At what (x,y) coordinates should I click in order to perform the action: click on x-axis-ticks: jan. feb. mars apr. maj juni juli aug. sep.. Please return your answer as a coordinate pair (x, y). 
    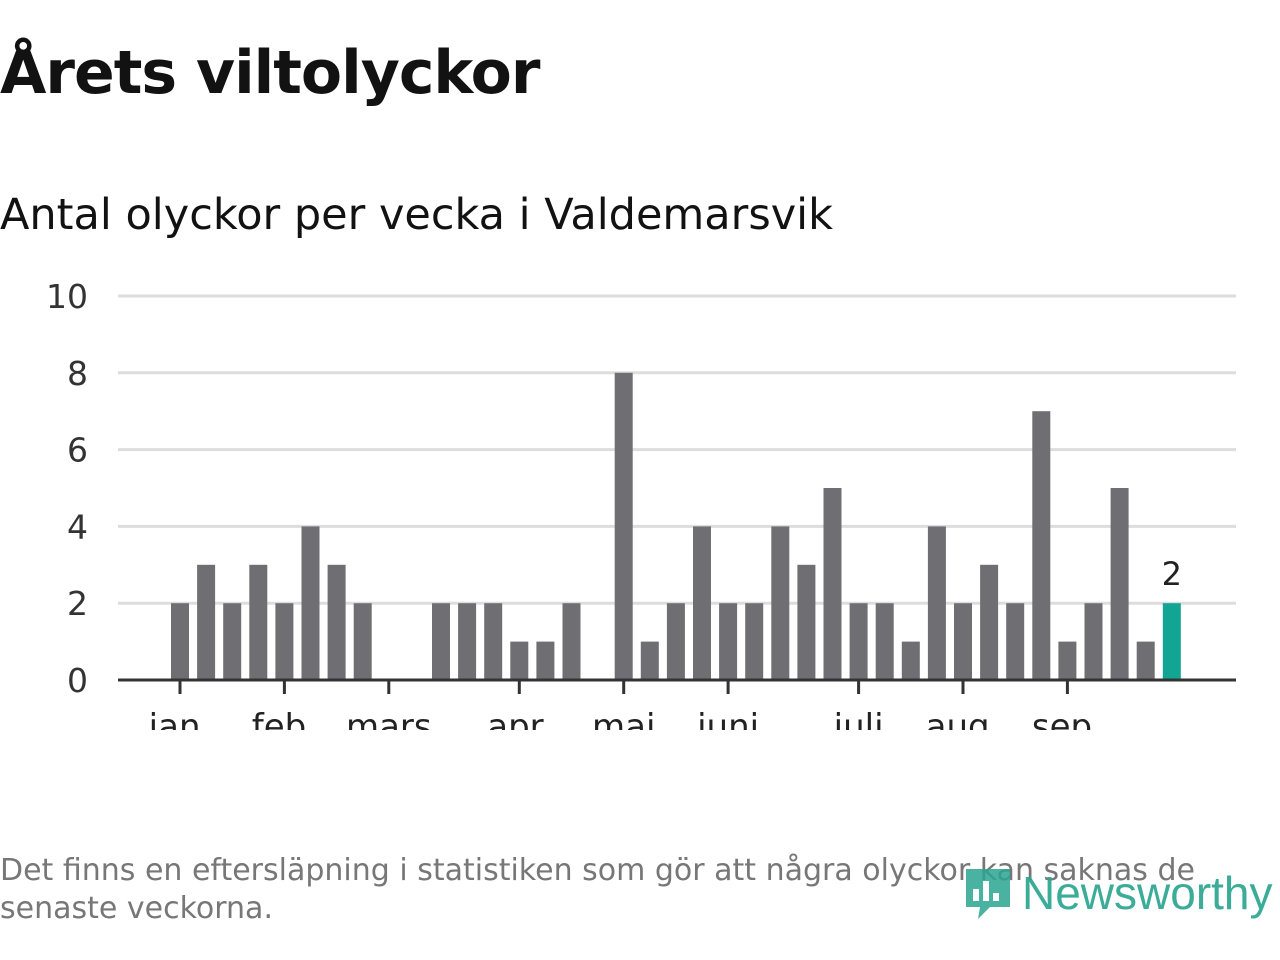
    Looking at the image, I should click on (625, 705).